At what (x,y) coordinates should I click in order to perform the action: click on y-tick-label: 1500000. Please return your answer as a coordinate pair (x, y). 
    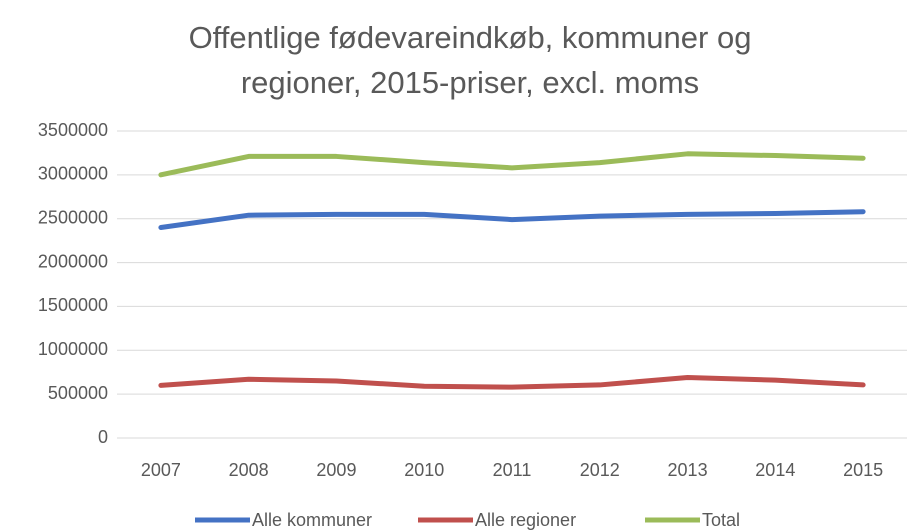
    Looking at the image, I should click on (73, 305).